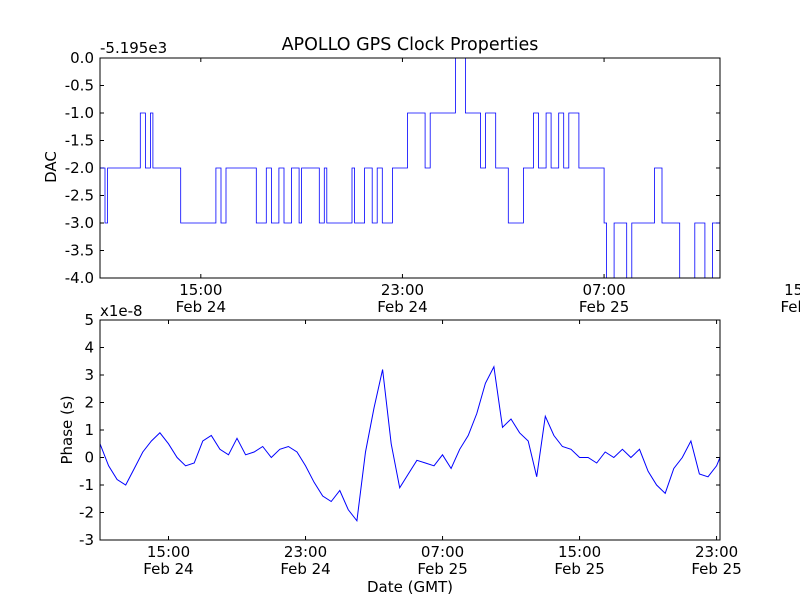  Describe the element at coordinates (133, 48) in the screenshot. I see `dac-offset-label: -5.195e3` at that location.